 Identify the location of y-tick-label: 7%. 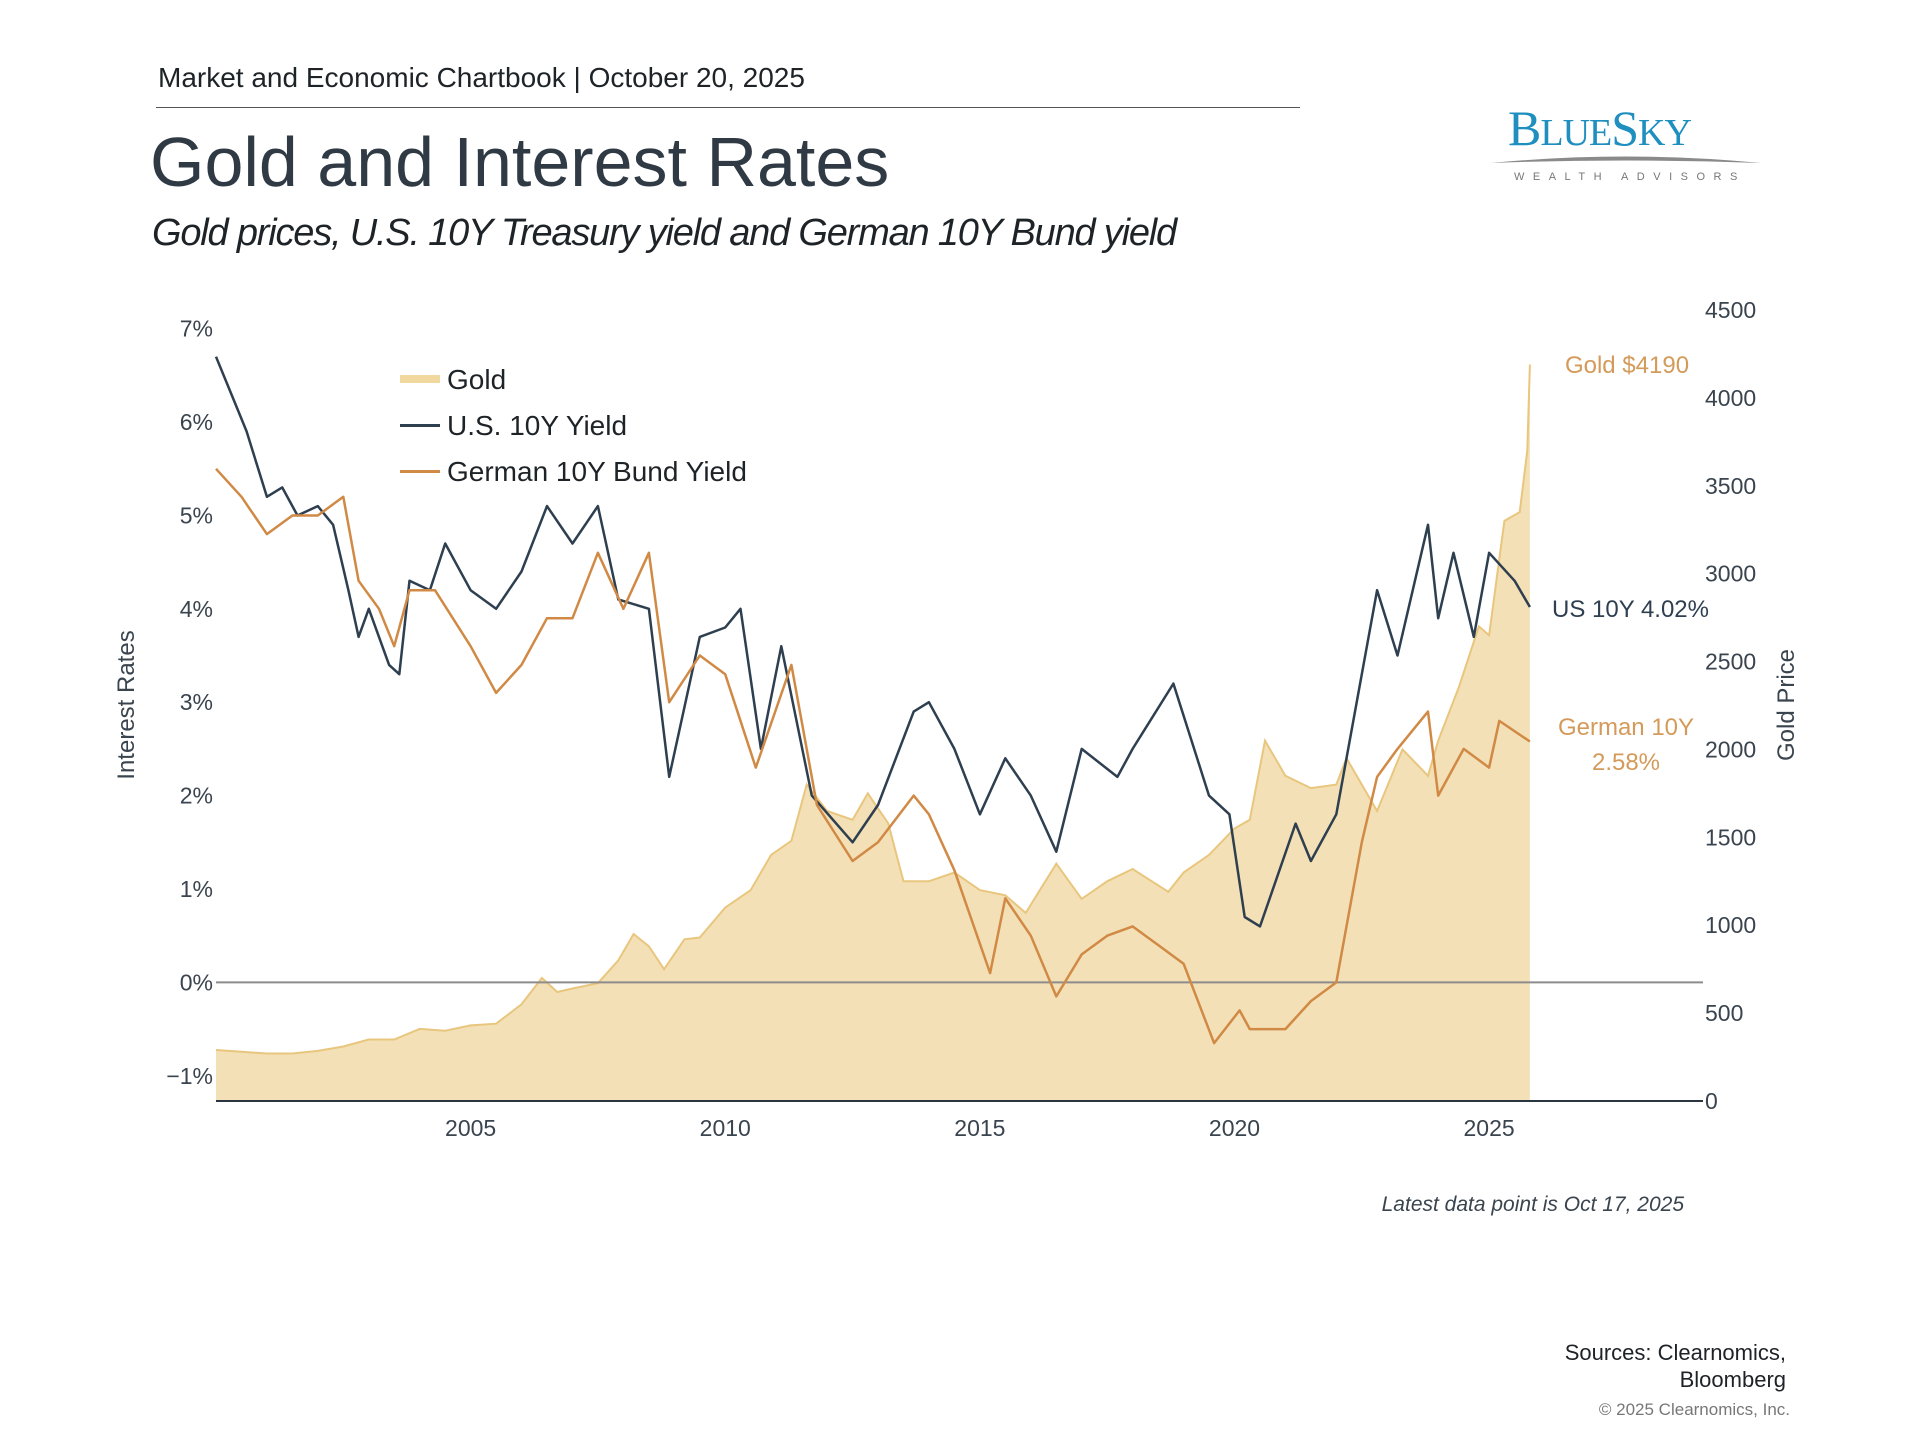
(196, 329).